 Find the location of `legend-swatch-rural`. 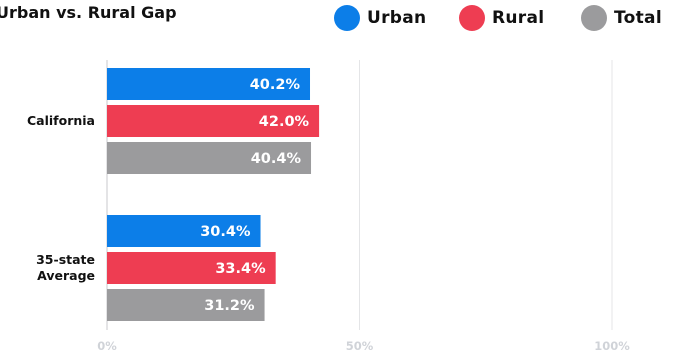

legend-swatch-rural is located at coordinates (472, 18).